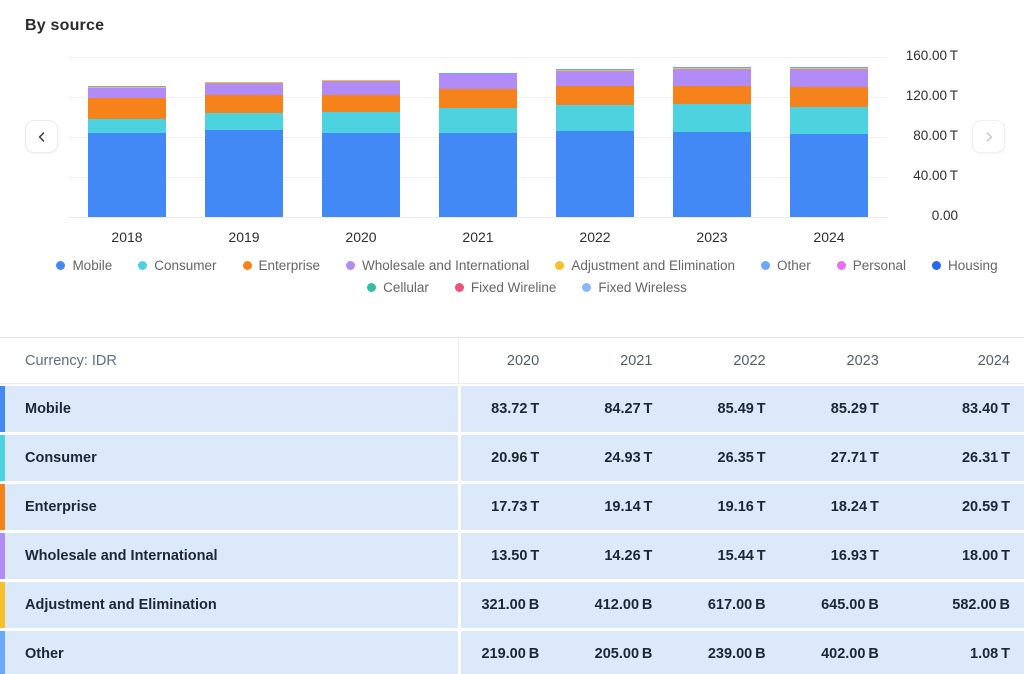  What do you see at coordinates (628, 556) in the screenshot?
I see `table-cell: 14.26 T` at bounding box center [628, 556].